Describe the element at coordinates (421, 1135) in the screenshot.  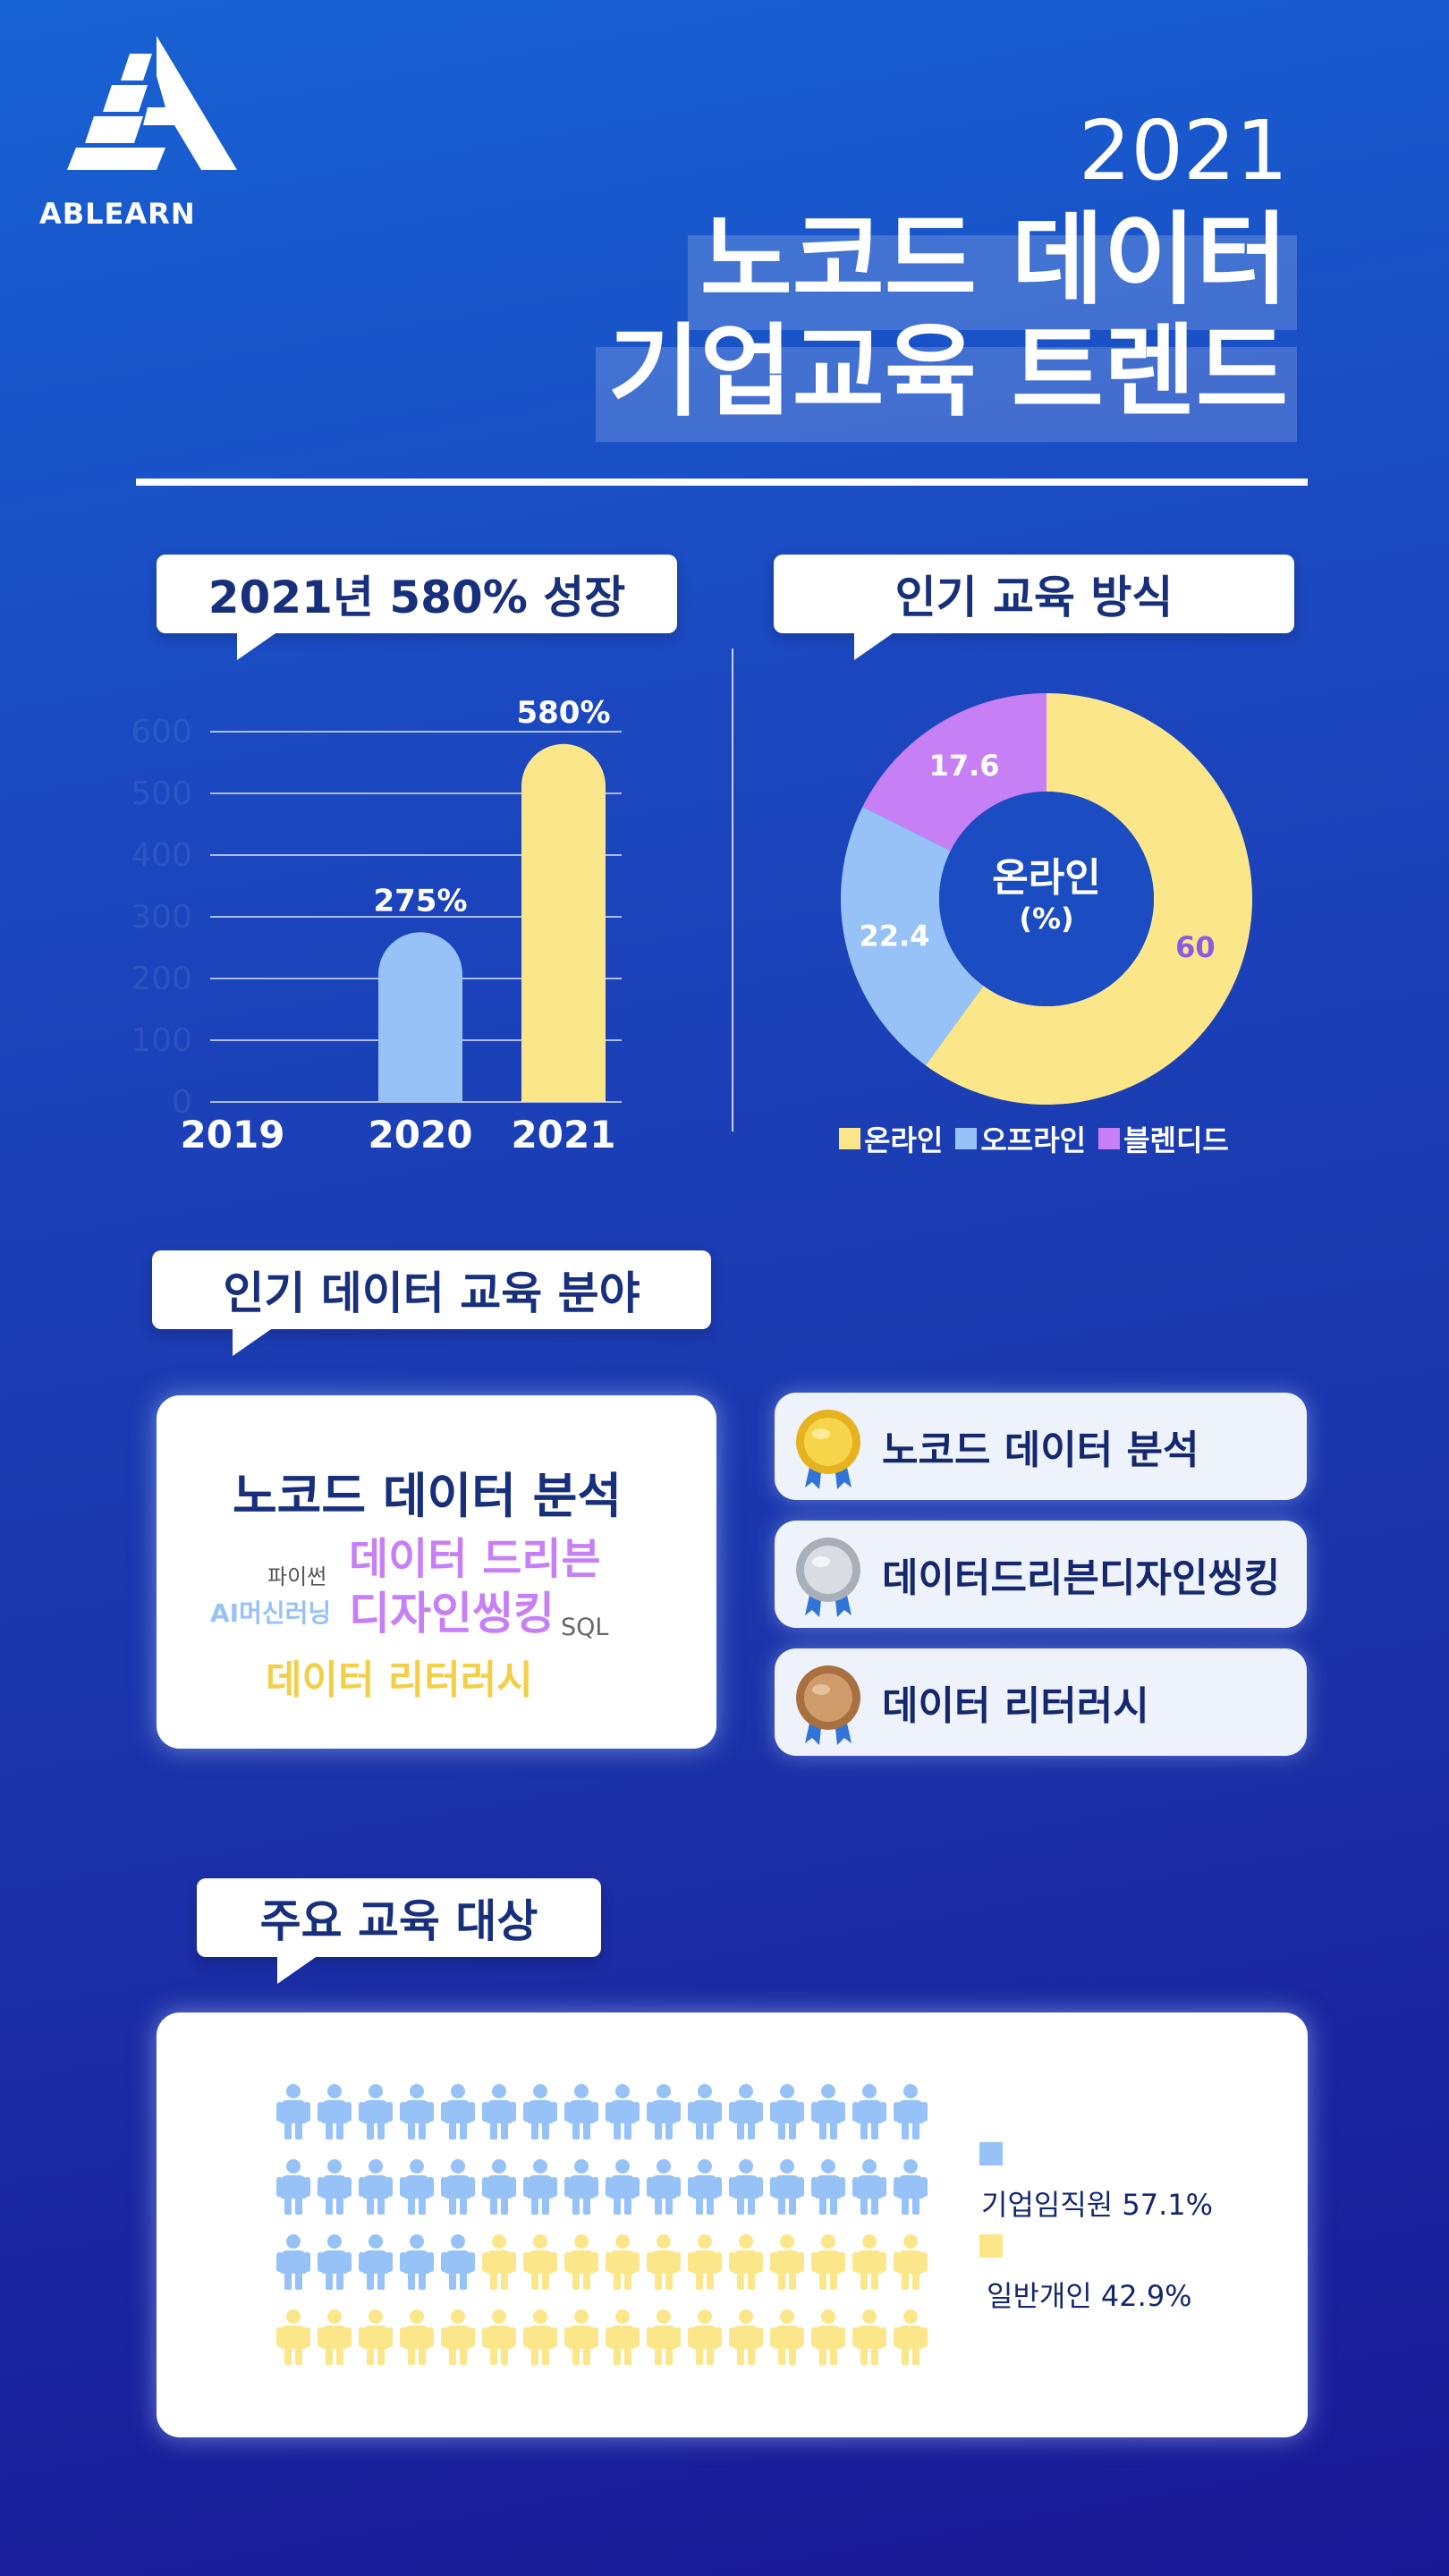
I see `x-category-label: 2020` at that location.